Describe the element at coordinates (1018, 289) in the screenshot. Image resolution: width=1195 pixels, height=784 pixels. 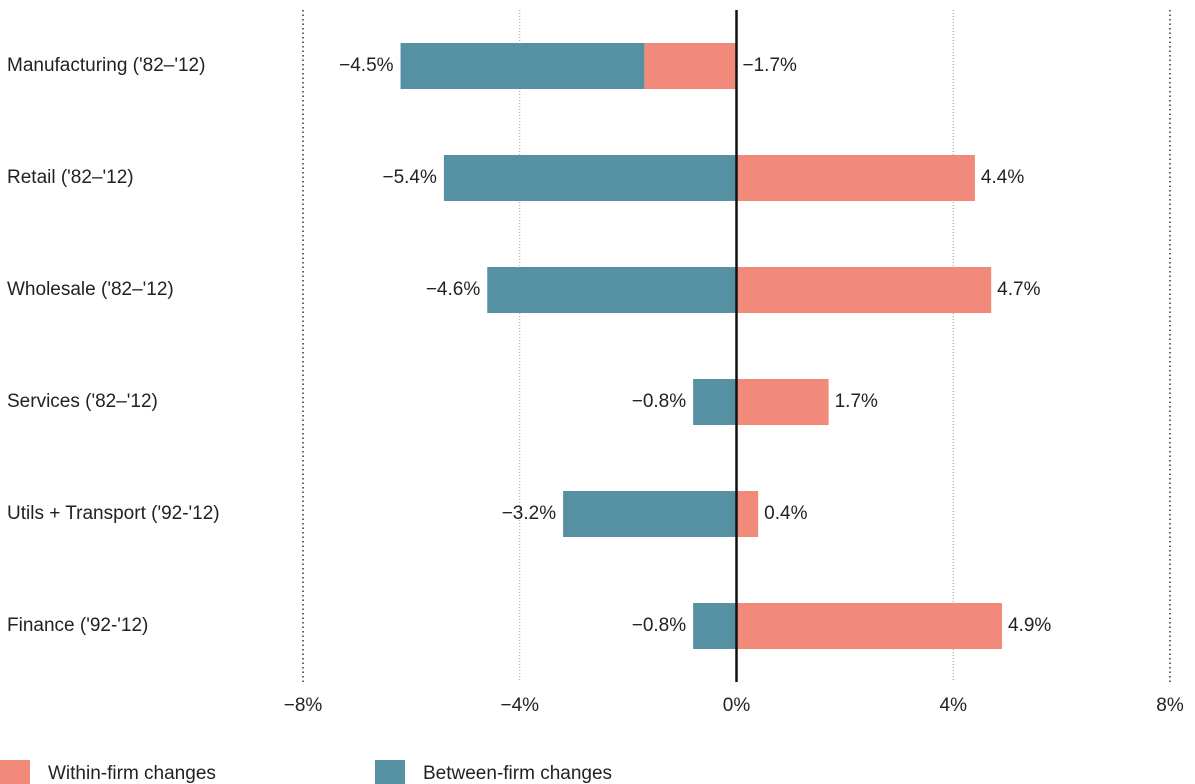
I see `value-label: 4.7%` at that location.